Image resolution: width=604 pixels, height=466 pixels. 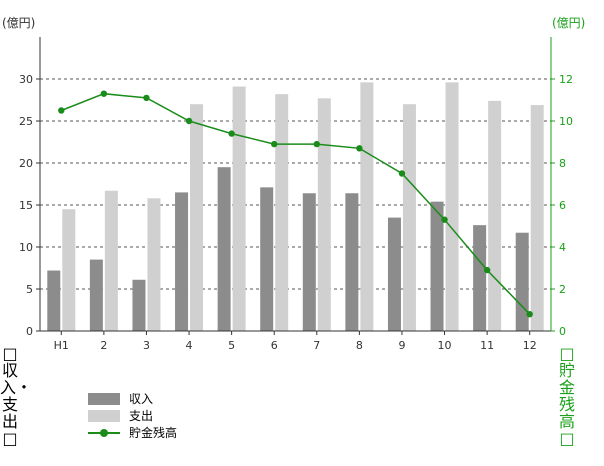 What do you see at coordinates (562, 205) in the screenshot?
I see `right-tick-label: 6` at bounding box center [562, 205].